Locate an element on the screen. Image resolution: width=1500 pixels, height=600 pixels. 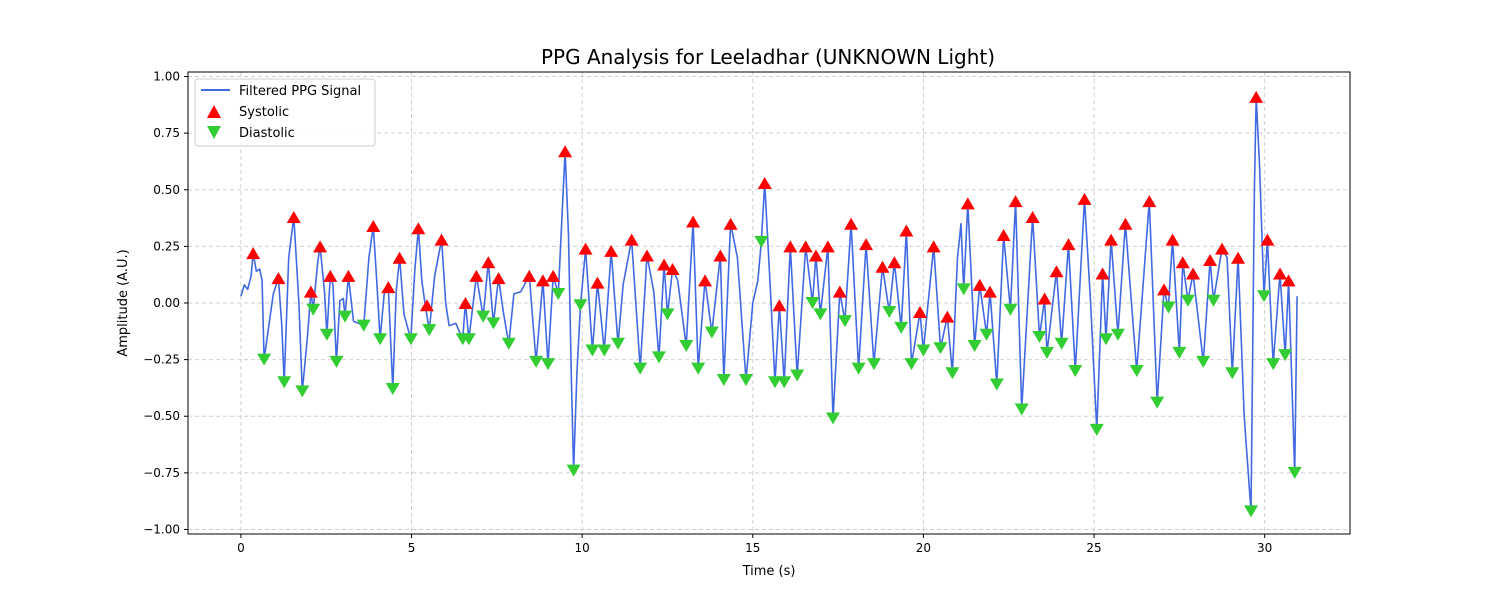
legend-box is located at coordinates (285, 112).